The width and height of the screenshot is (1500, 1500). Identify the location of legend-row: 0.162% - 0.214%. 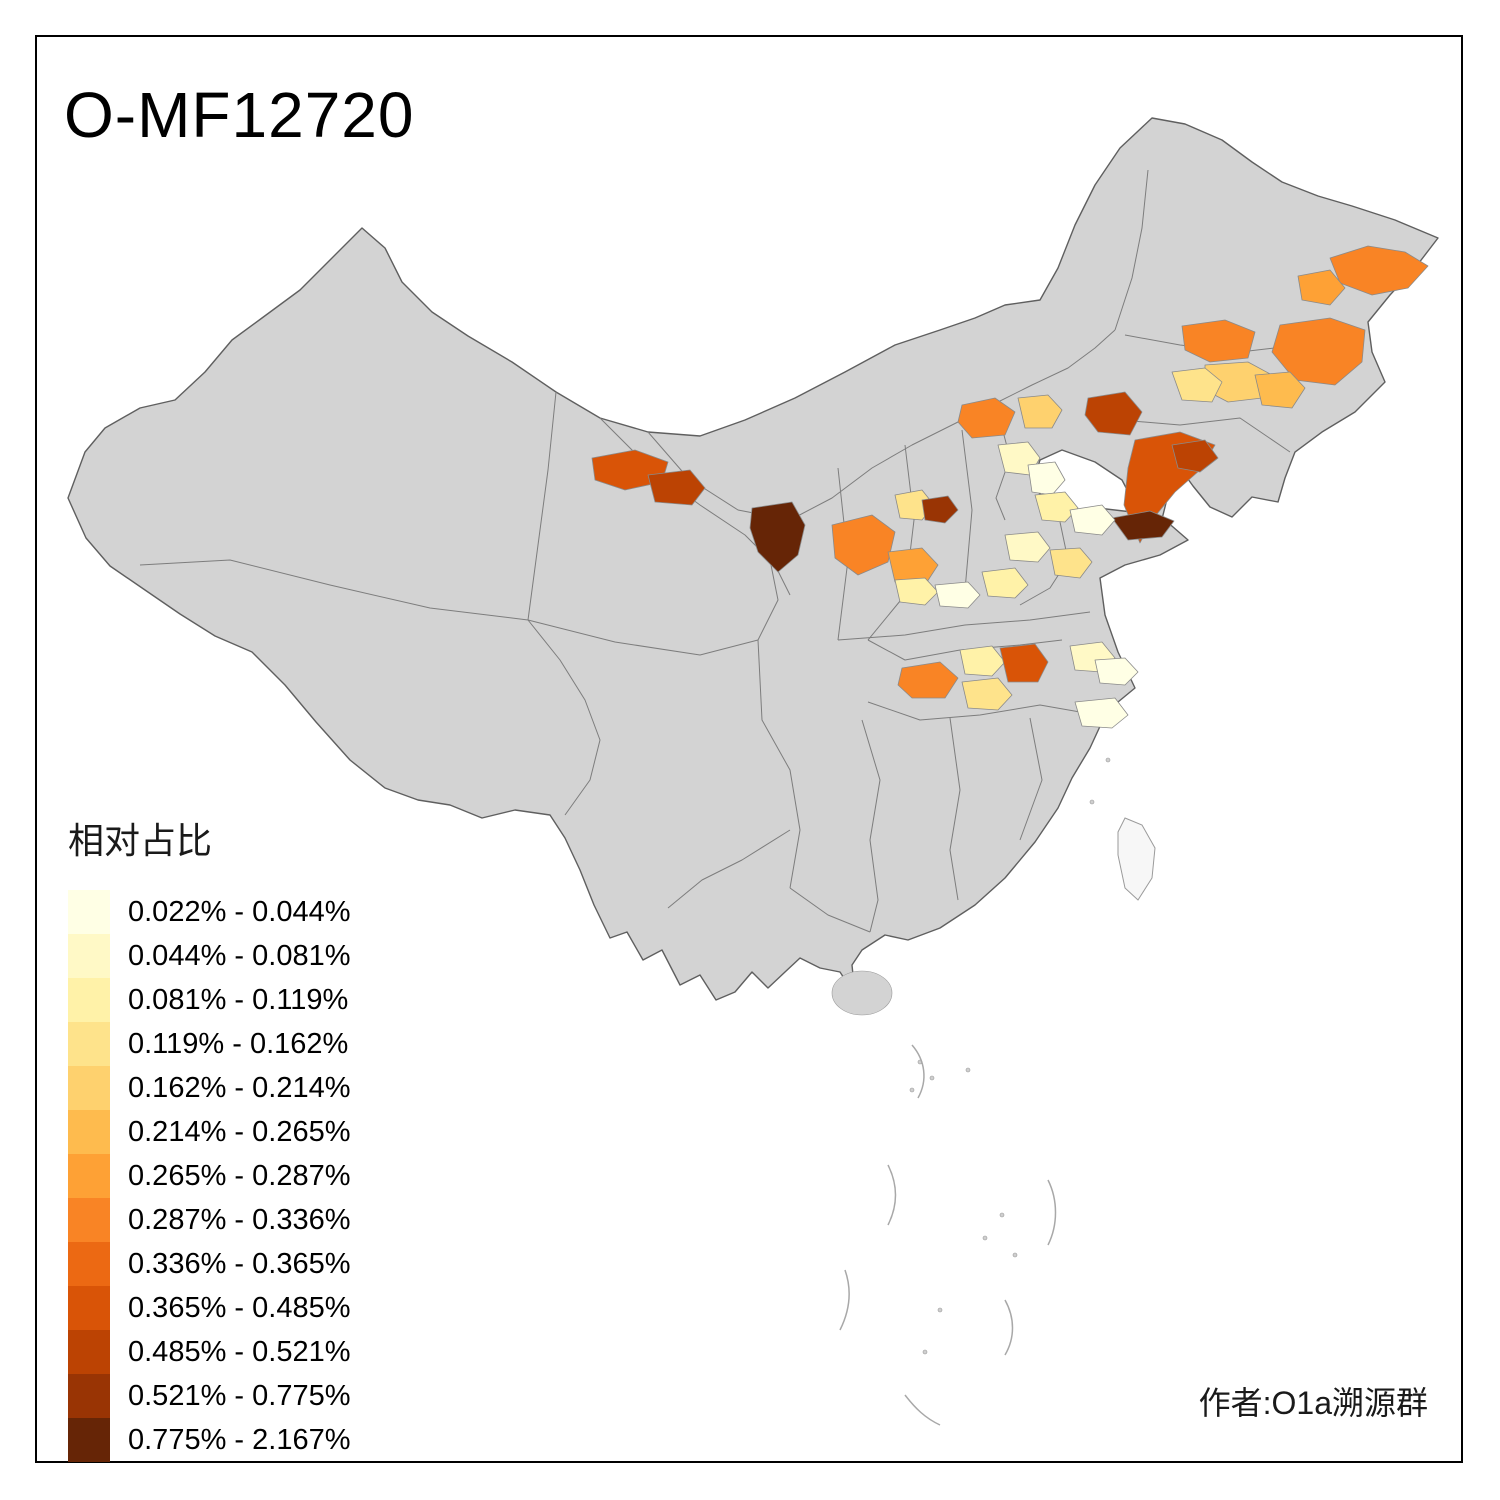
(248, 1088).